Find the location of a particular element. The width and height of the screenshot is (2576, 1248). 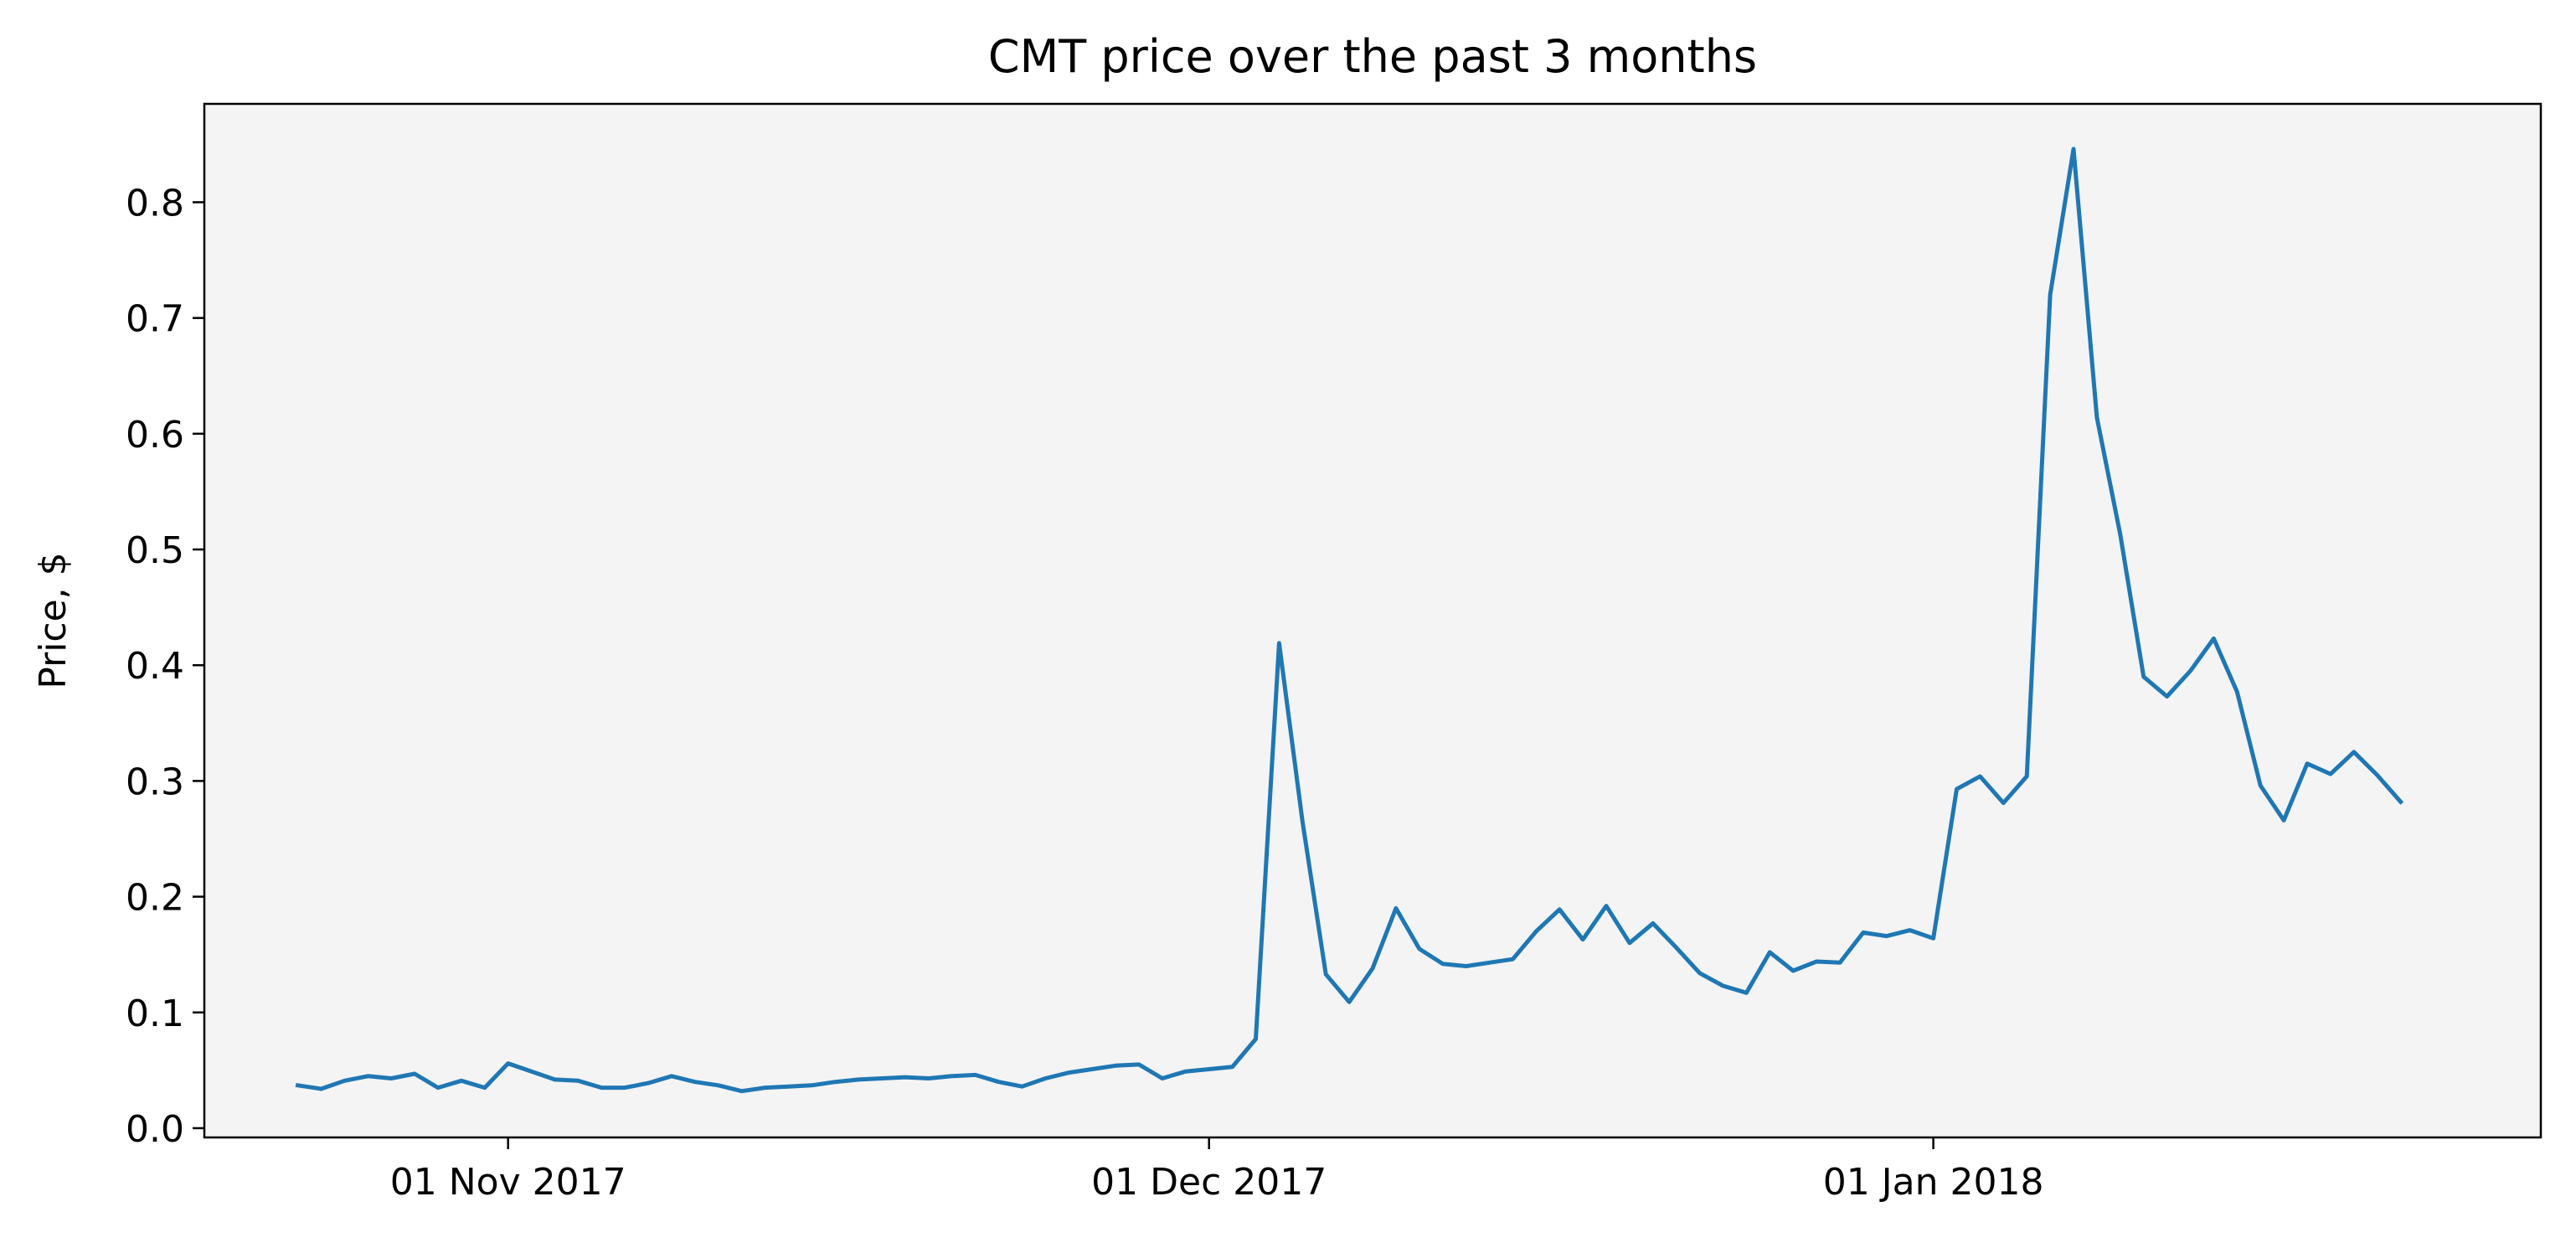

y-axis-ticks: 0.0 0.1 0.2 0.3 0.4 0.5 0.6 0.7 0.8 is located at coordinates (165, 666).